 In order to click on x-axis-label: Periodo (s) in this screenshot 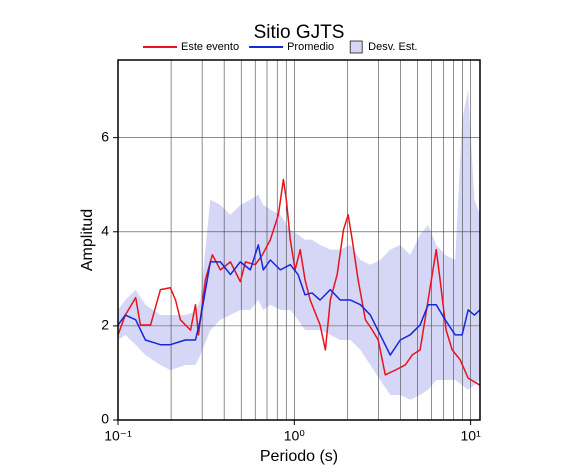, I will do `click(299, 456)`.